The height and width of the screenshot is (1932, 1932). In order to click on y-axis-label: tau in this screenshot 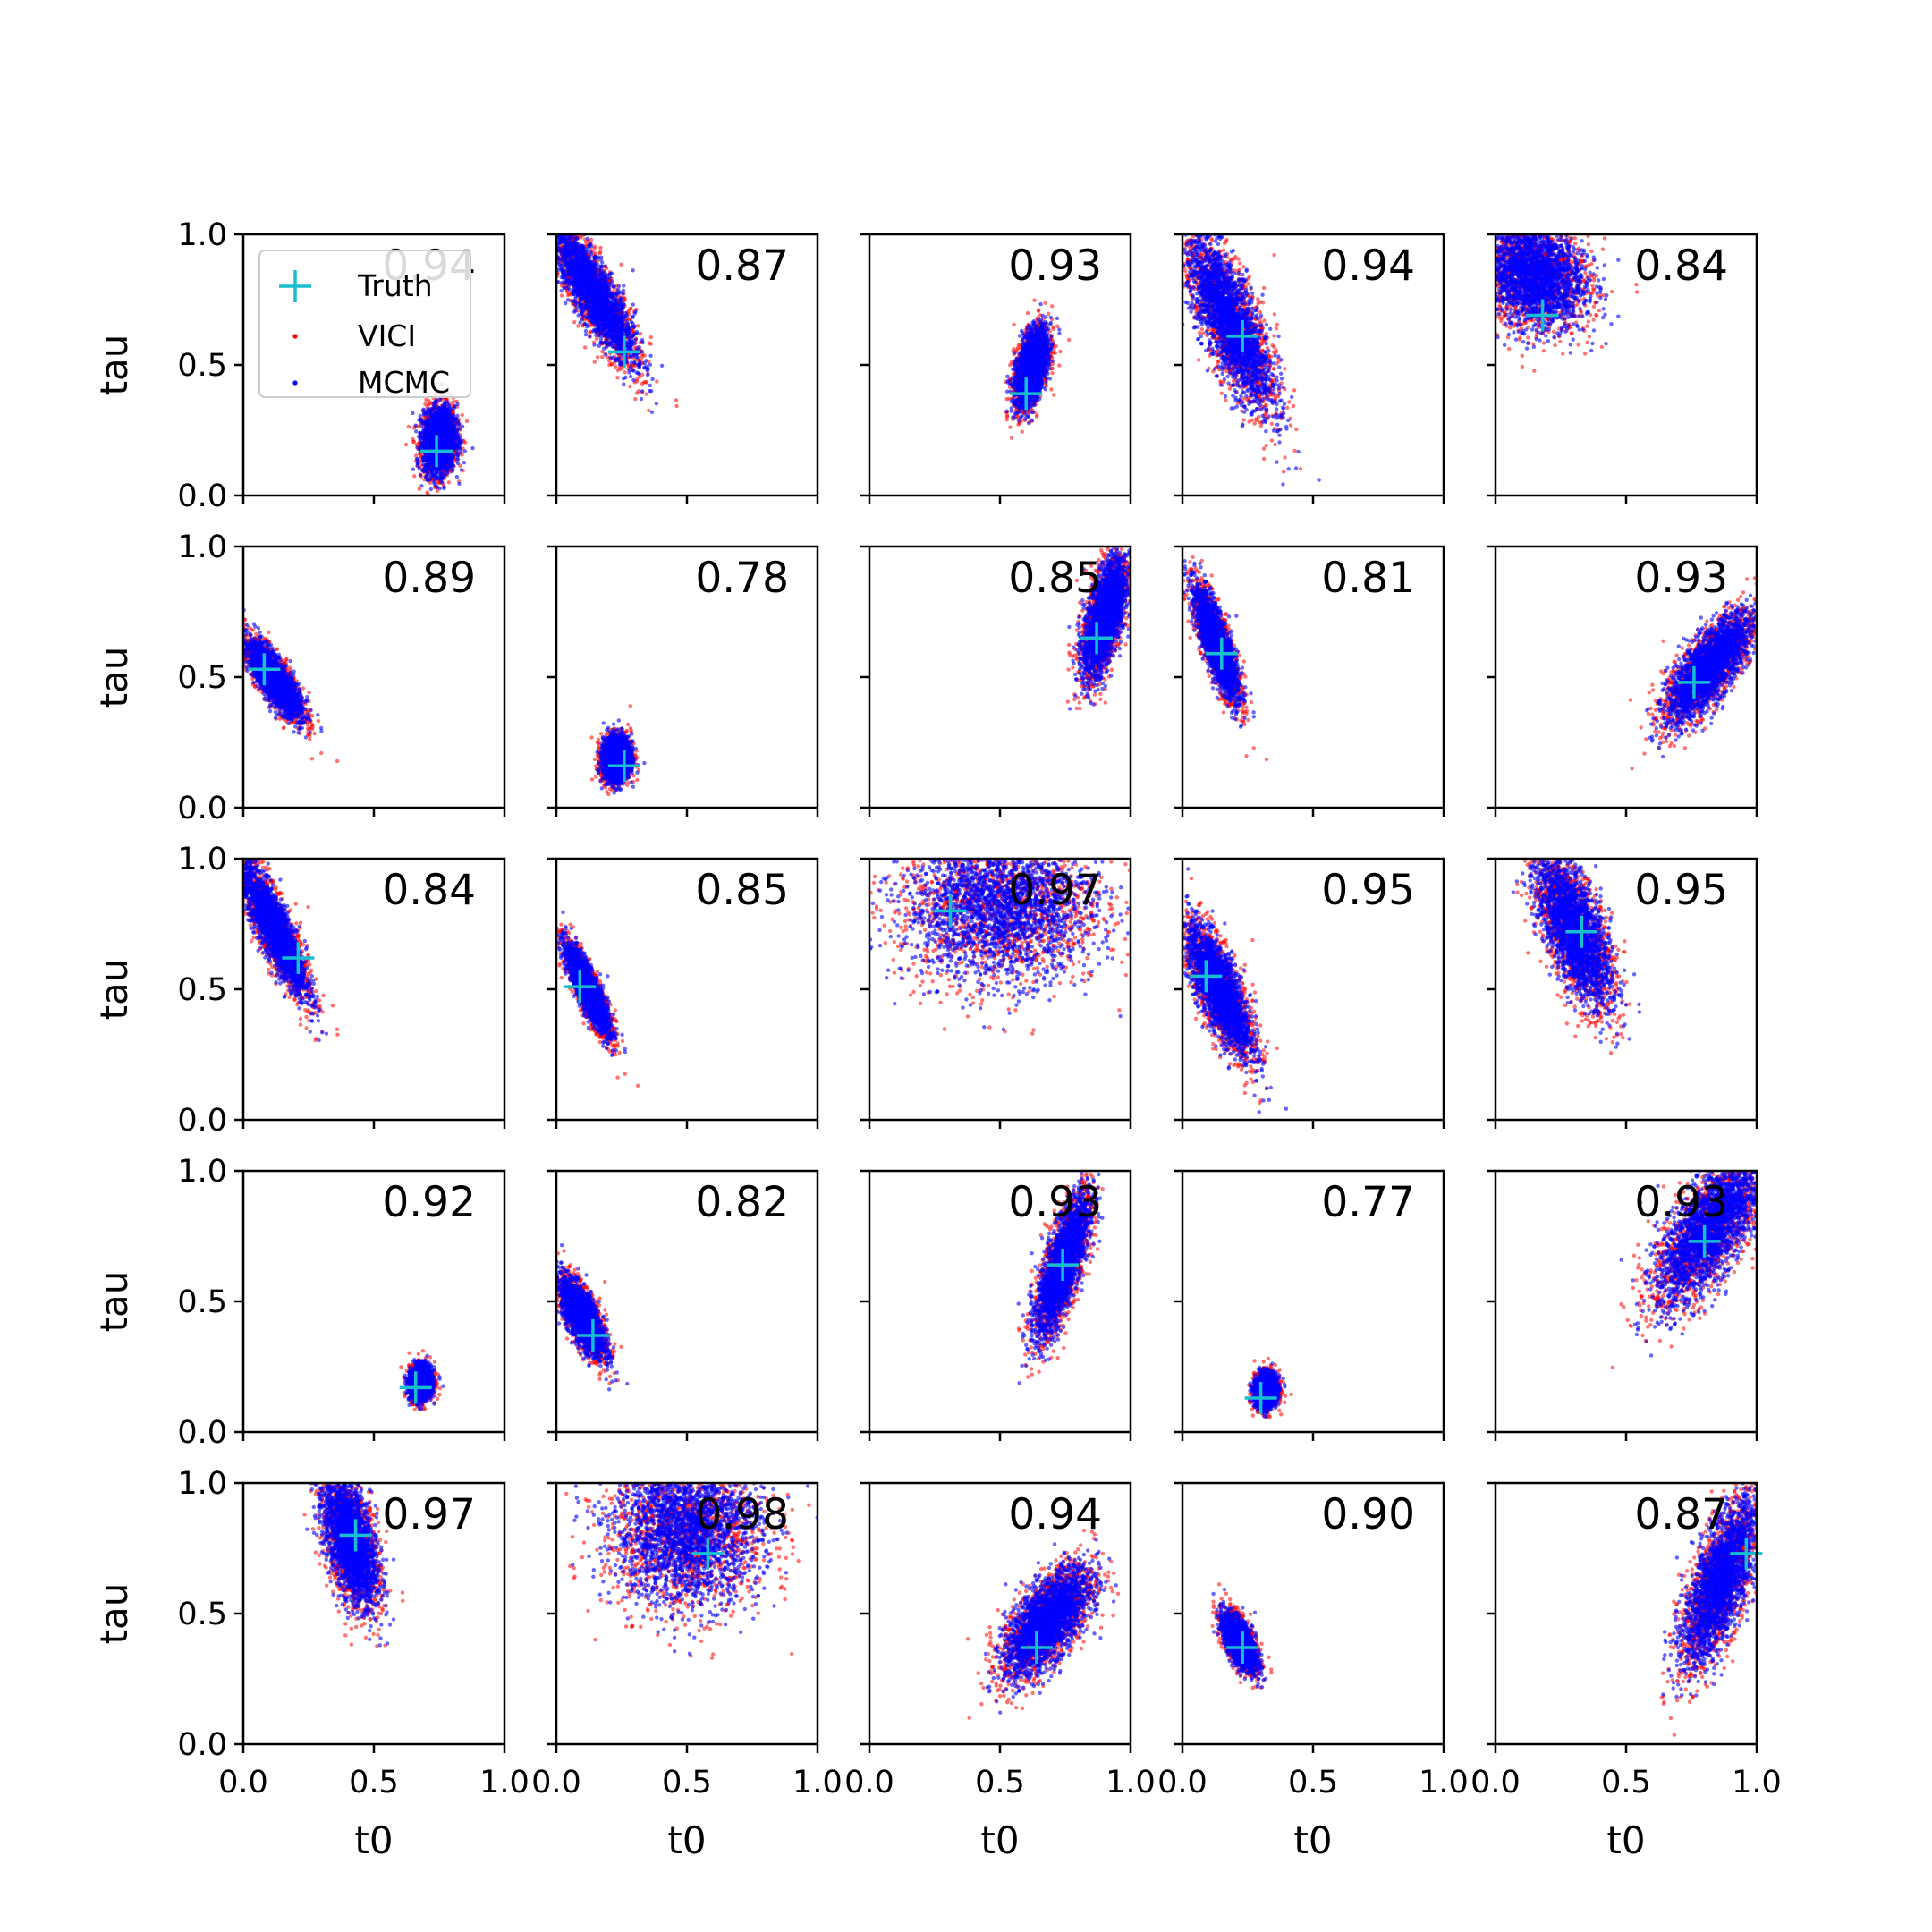, I will do `click(114, 365)`.